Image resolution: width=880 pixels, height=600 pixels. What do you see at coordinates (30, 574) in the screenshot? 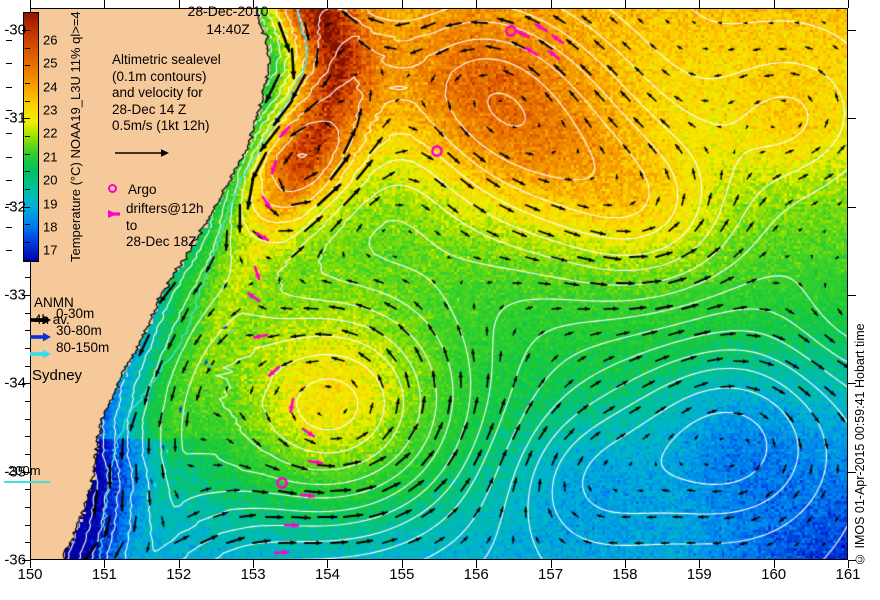
I see `x-axis-label: 150` at bounding box center [30, 574].